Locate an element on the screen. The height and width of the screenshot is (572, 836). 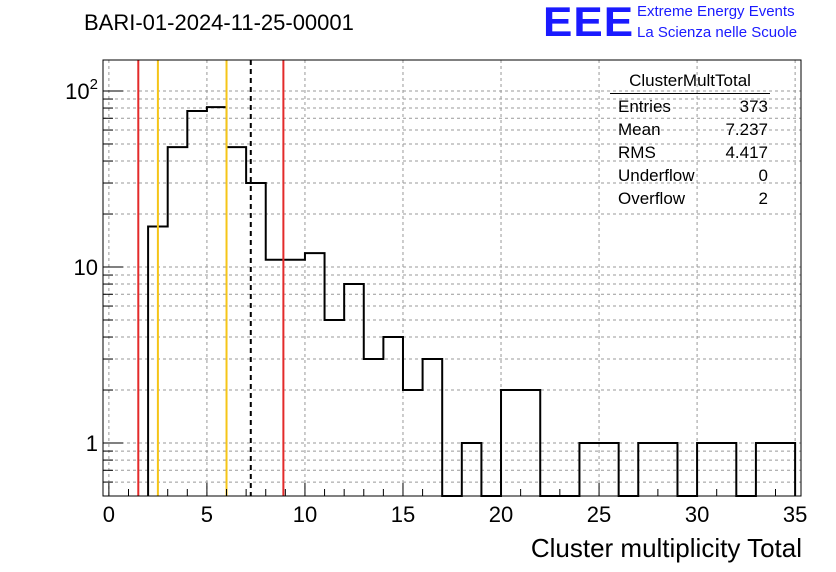
x-tick-label: 5 is located at coordinates (207, 514).